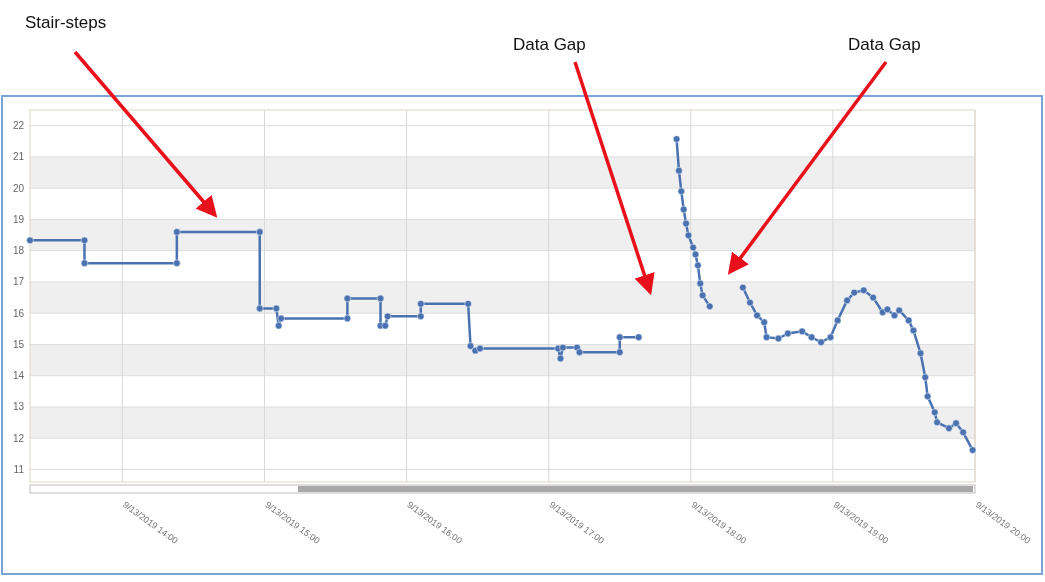 This screenshot has height=582, width=1045. Describe the element at coordinates (19, 469) in the screenshot. I see `y-tick-label: 11` at that location.